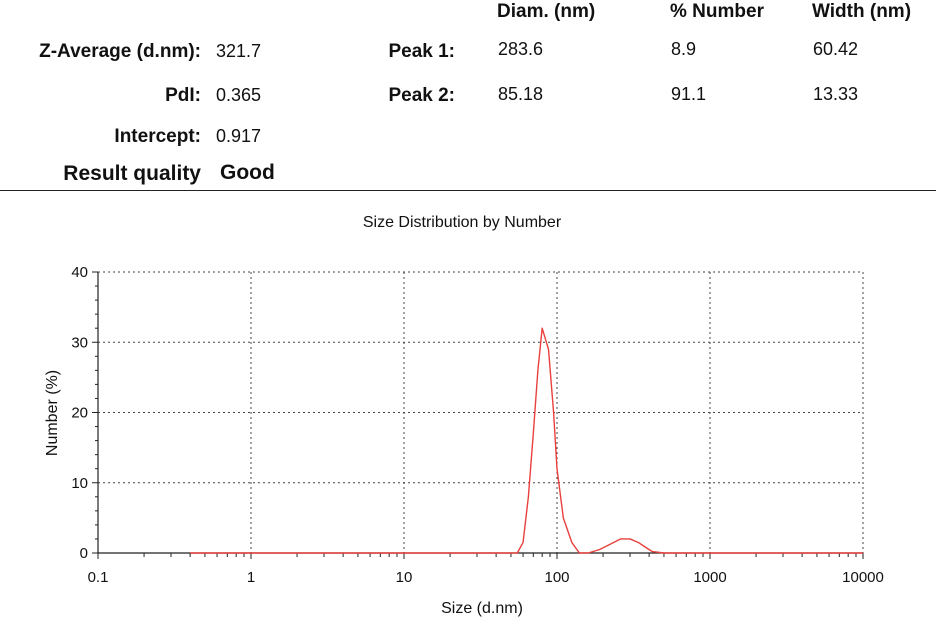 This screenshot has width=938, height=621. What do you see at coordinates (183, 95) in the screenshot?
I see `pdi-label: PdI:` at bounding box center [183, 95].